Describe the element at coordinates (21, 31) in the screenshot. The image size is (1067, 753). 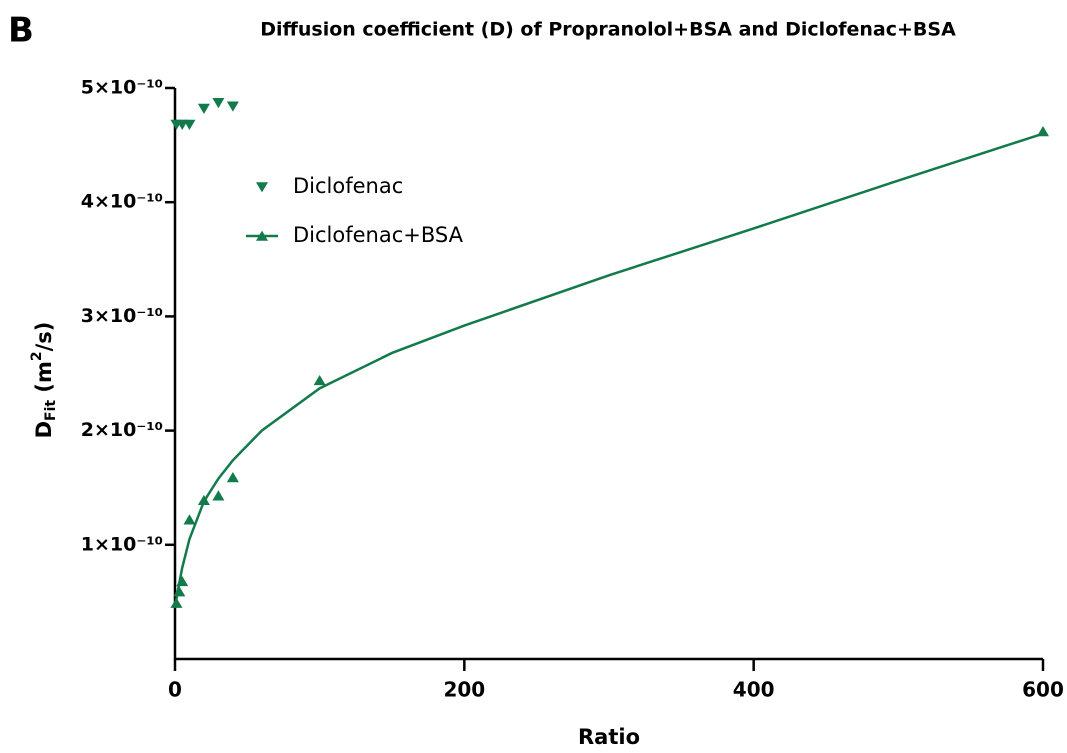
I see `panel-label: B` at that location.